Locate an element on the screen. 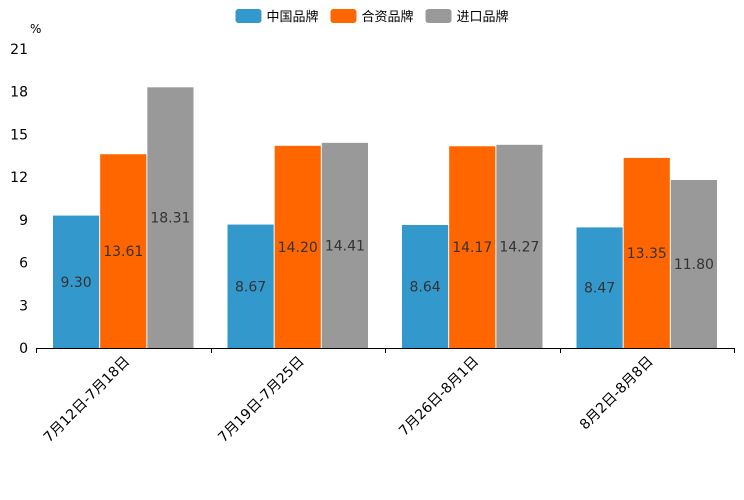 This screenshot has width=744, height=500. x-category-label: 7月26日-8月1日 is located at coordinates (439, 397).